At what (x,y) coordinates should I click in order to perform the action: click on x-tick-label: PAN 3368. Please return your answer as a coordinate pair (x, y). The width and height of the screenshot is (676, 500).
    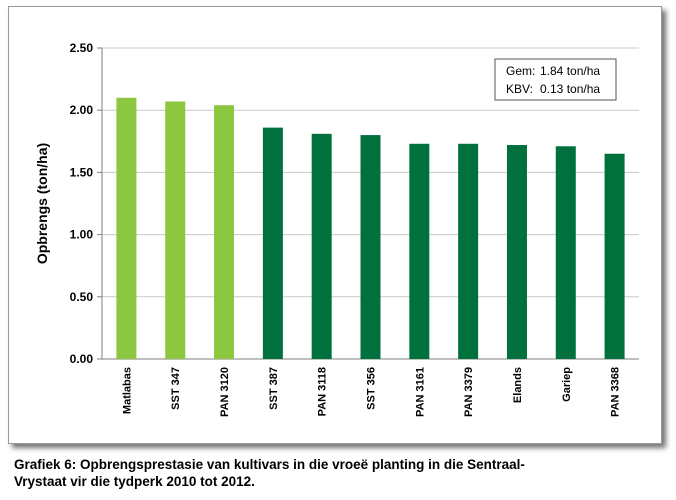
    Looking at the image, I should click on (616, 392).